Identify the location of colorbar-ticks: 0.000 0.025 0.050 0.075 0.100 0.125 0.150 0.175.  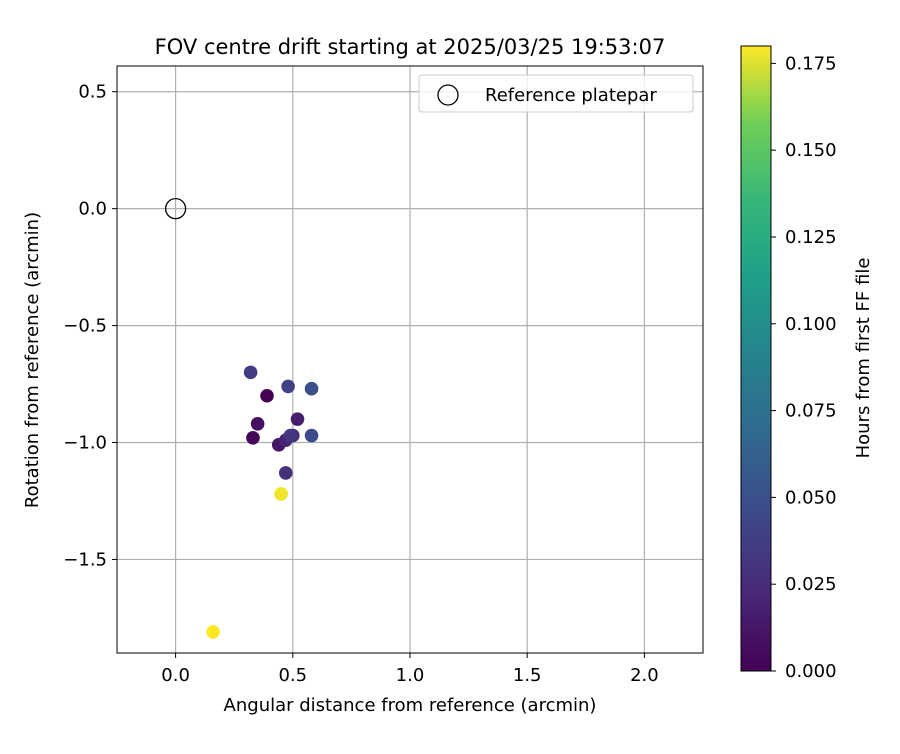
(804, 367).